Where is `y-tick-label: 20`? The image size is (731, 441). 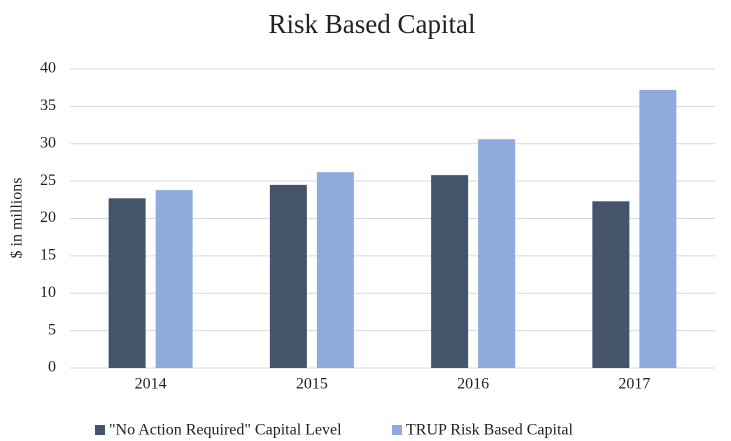
y-tick-label: 20 is located at coordinates (48, 217).